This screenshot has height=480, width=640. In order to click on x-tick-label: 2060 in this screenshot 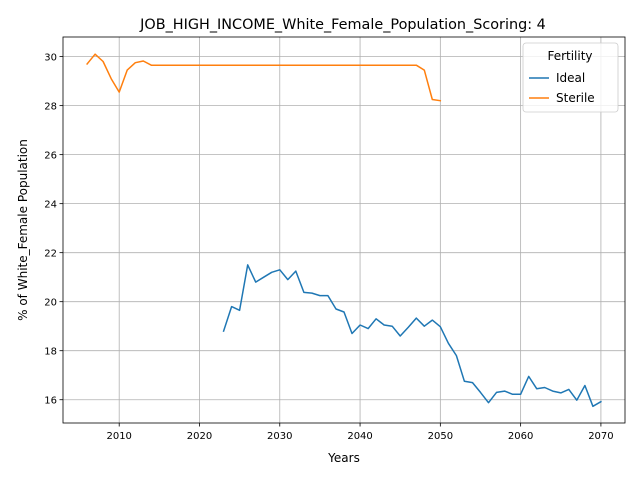, I will do `click(520, 436)`.